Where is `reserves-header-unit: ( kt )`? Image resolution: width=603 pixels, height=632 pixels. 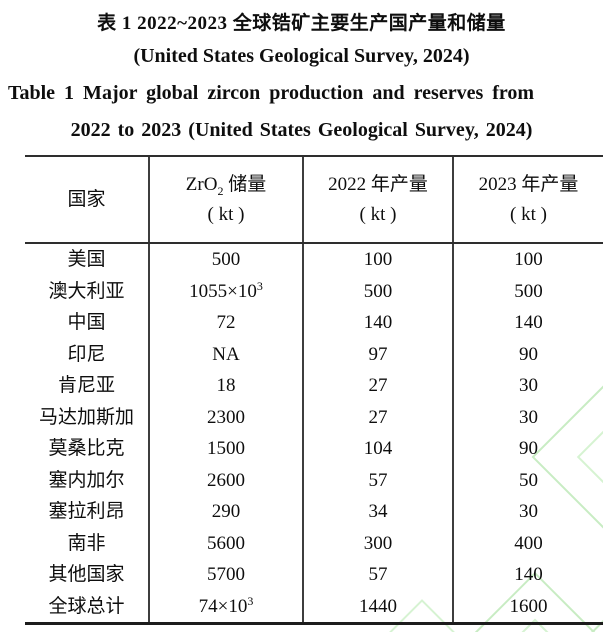
reserves-header-unit: ( kt ) is located at coordinates (226, 214).